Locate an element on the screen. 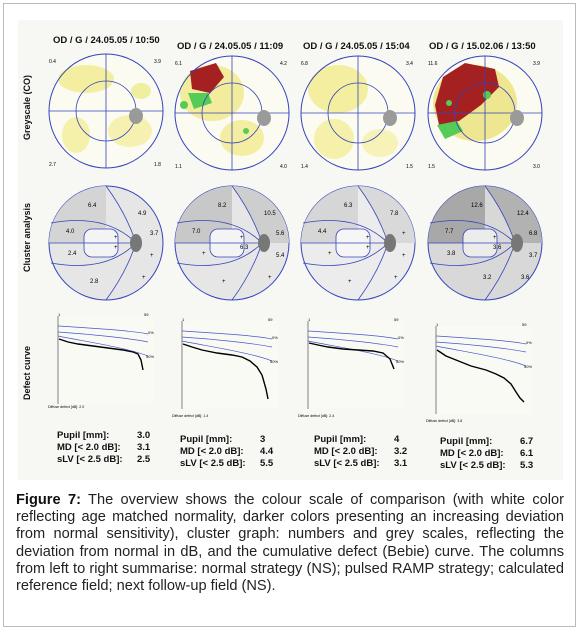  cluster-plot-1: 6.4 4.9 4.0 3.7 + + 2.4 + + 2.8 is located at coordinates (106, 243).